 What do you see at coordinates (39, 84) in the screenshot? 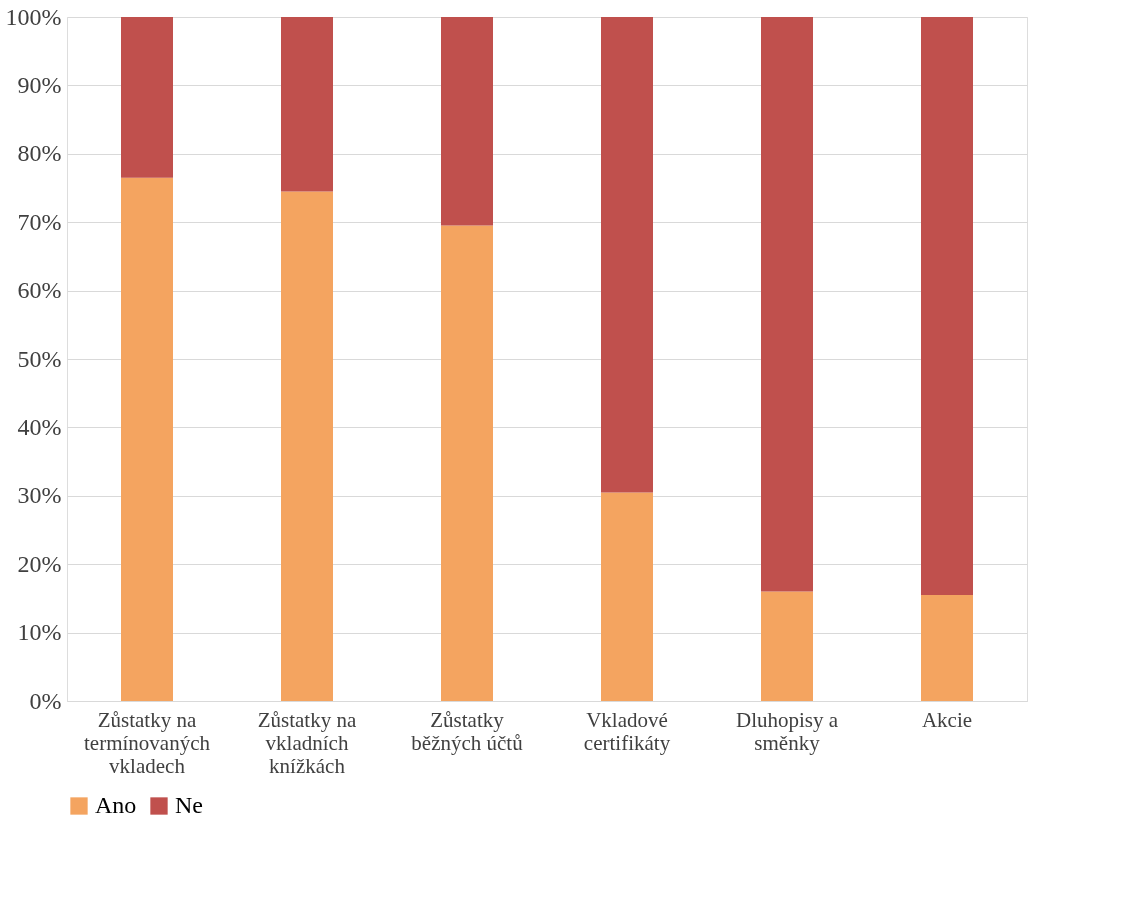
I see `y-tick-label: 90%` at bounding box center [39, 84].